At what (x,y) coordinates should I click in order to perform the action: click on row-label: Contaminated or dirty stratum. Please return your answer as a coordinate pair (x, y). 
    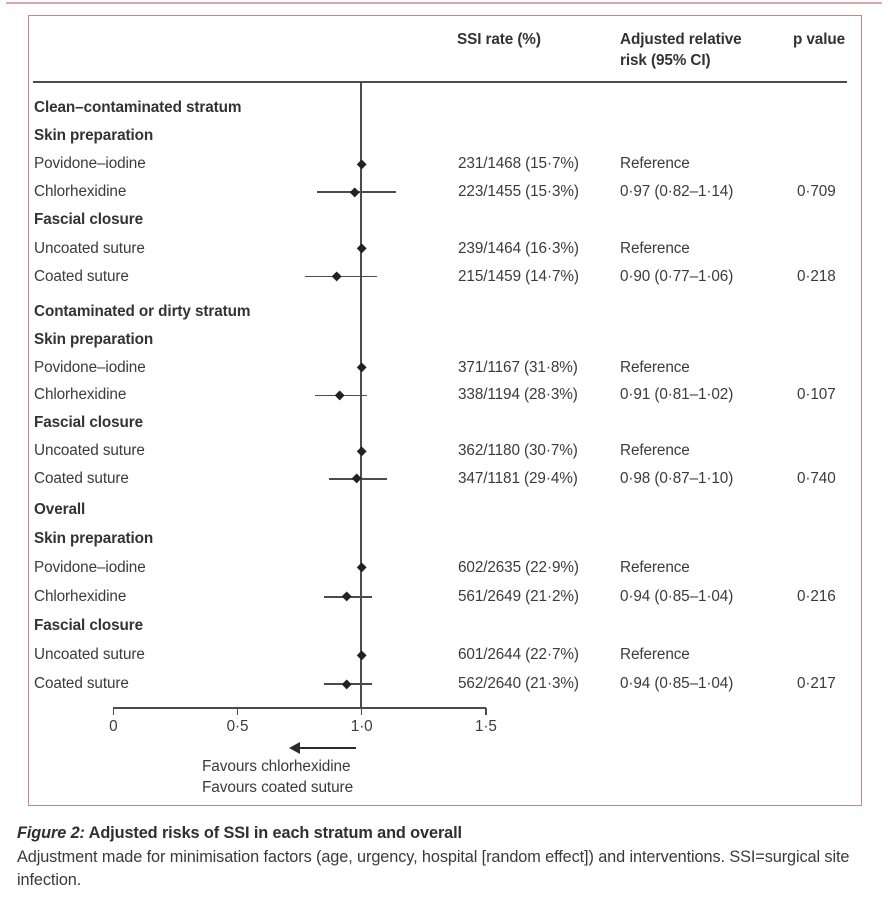
    Looking at the image, I should click on (142, 311).